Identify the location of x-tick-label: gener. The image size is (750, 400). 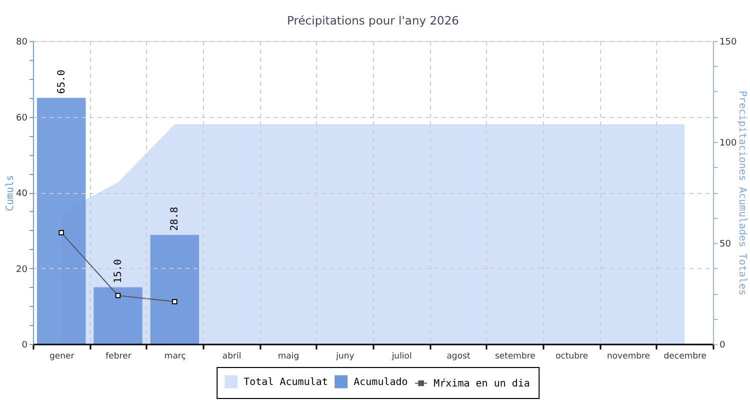
(62, 357).